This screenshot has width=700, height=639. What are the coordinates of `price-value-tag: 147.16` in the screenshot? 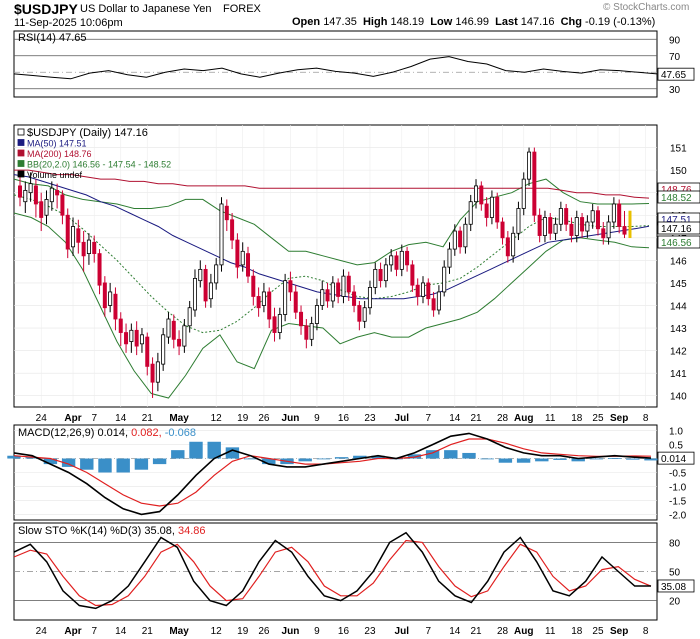 It's located at (676, 229).